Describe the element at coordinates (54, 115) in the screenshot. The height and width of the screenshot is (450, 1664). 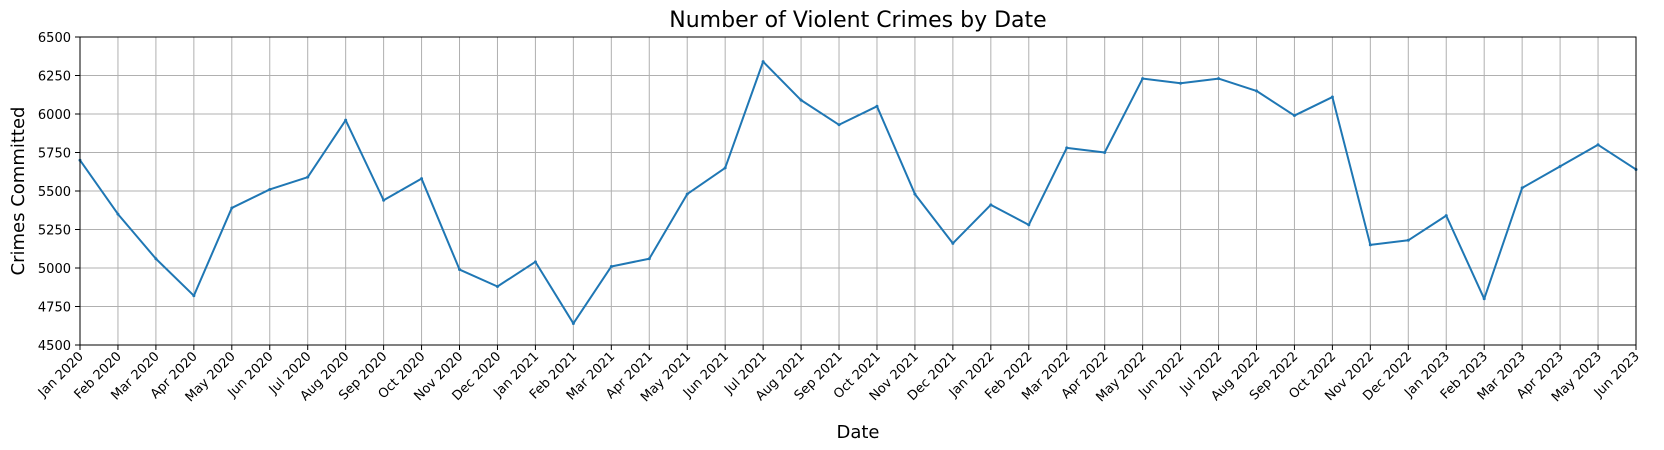
I see `y-tick-label: 6000` at that location.